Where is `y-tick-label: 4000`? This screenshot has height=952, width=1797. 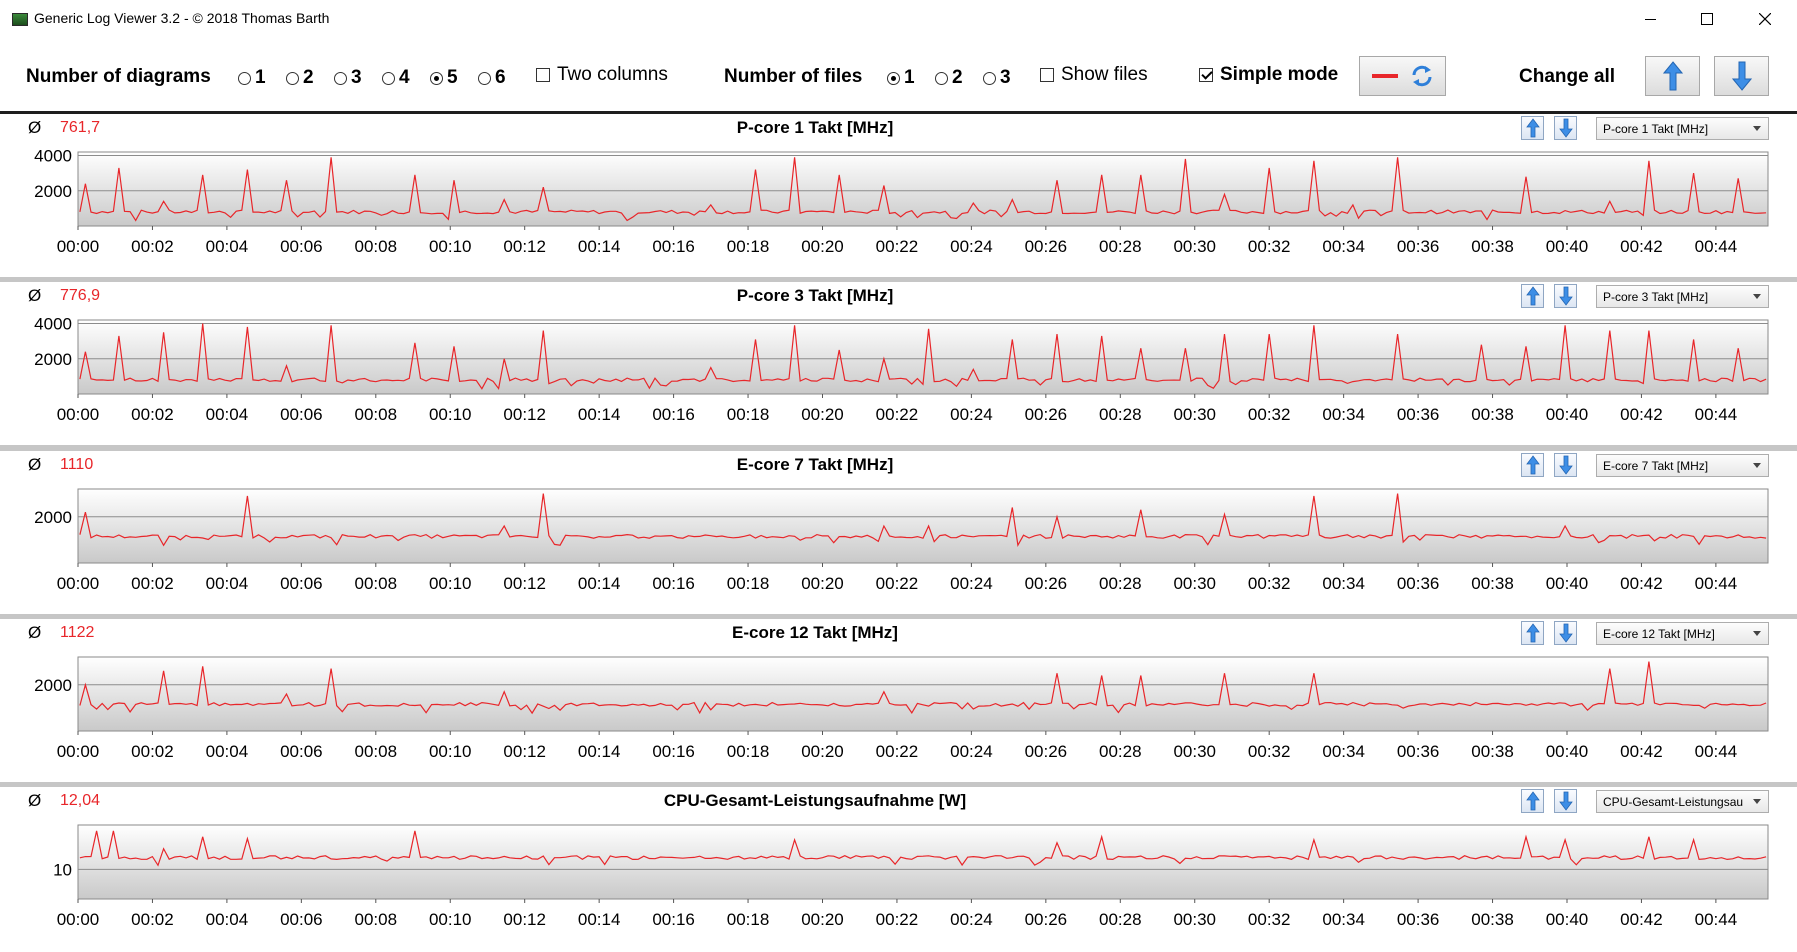 y-tick-label: 4000 is located at coordinates (53, 324).